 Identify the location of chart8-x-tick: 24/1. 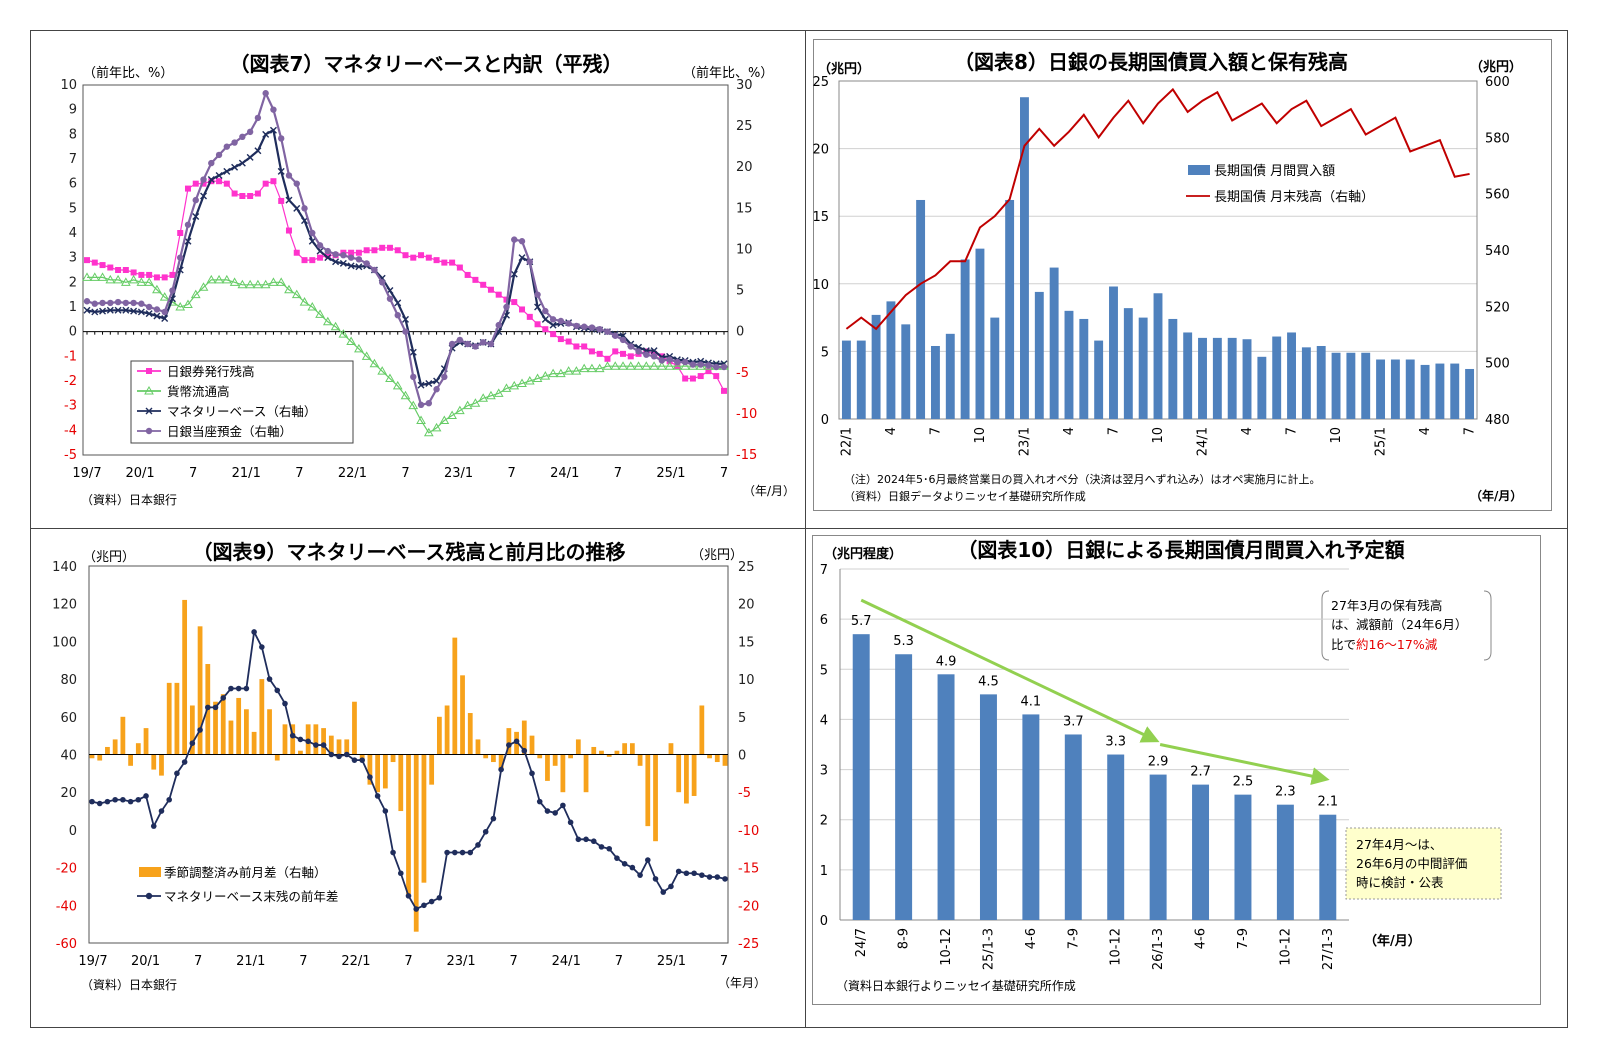
(1203, 441).